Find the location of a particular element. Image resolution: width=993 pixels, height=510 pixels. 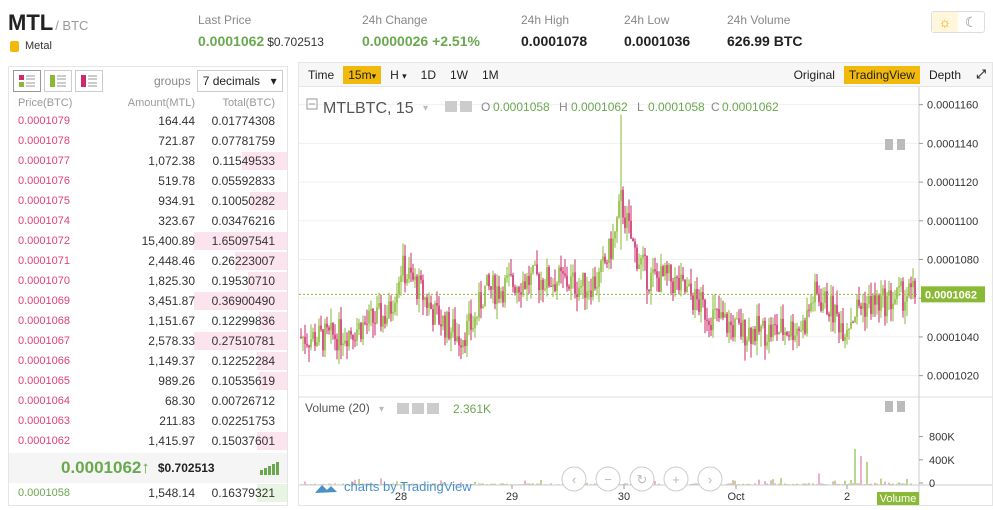

fullscreen-icon: ⤢ is located at coordinates (981, 74).